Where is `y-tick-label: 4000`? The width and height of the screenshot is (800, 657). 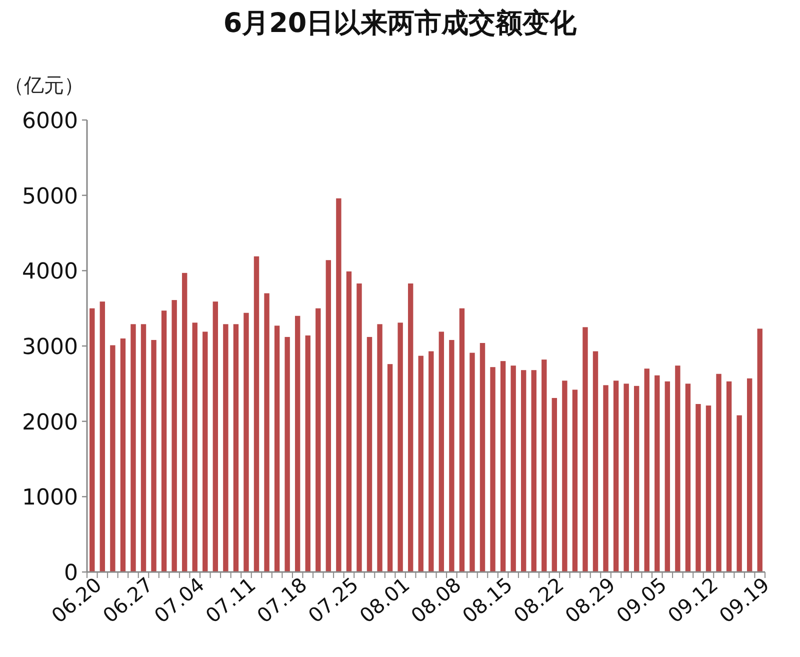
y-tick-label: 4000 is located at coordinates (50, 272).